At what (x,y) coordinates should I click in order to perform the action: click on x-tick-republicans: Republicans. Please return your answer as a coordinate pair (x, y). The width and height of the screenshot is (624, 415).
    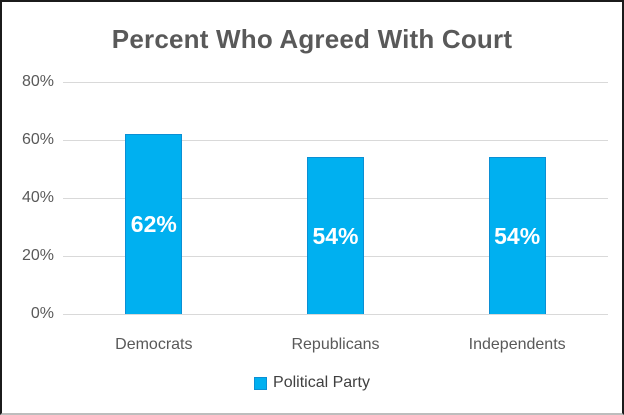
    Looking at the image, I should click on (335, 344).